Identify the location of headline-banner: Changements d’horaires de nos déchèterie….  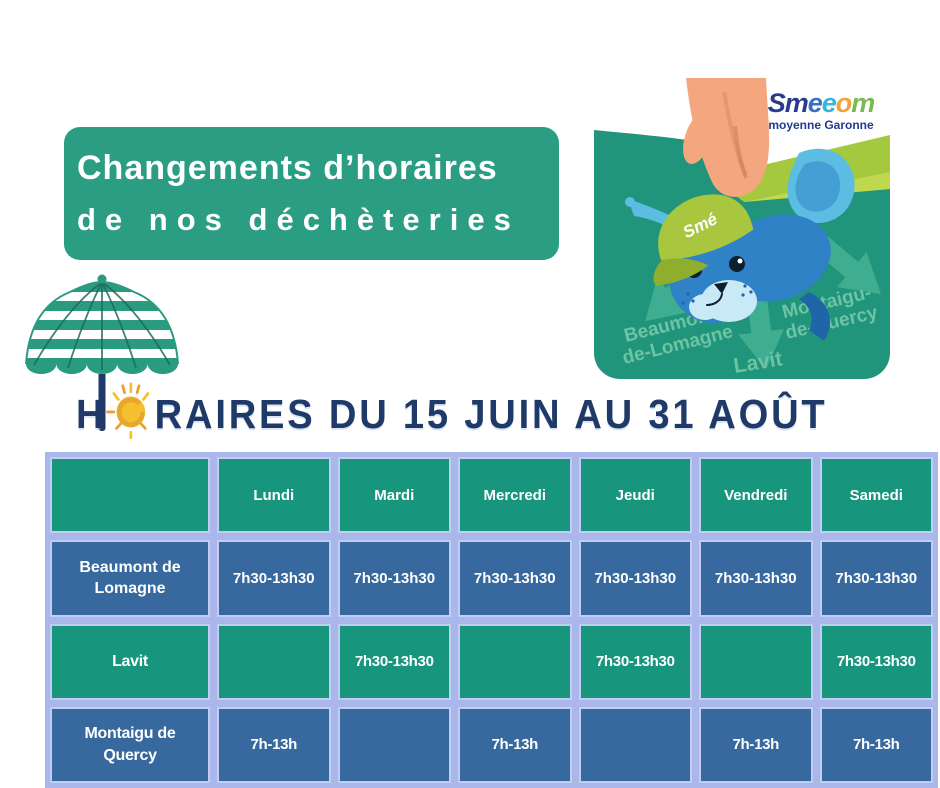
(311, 193).